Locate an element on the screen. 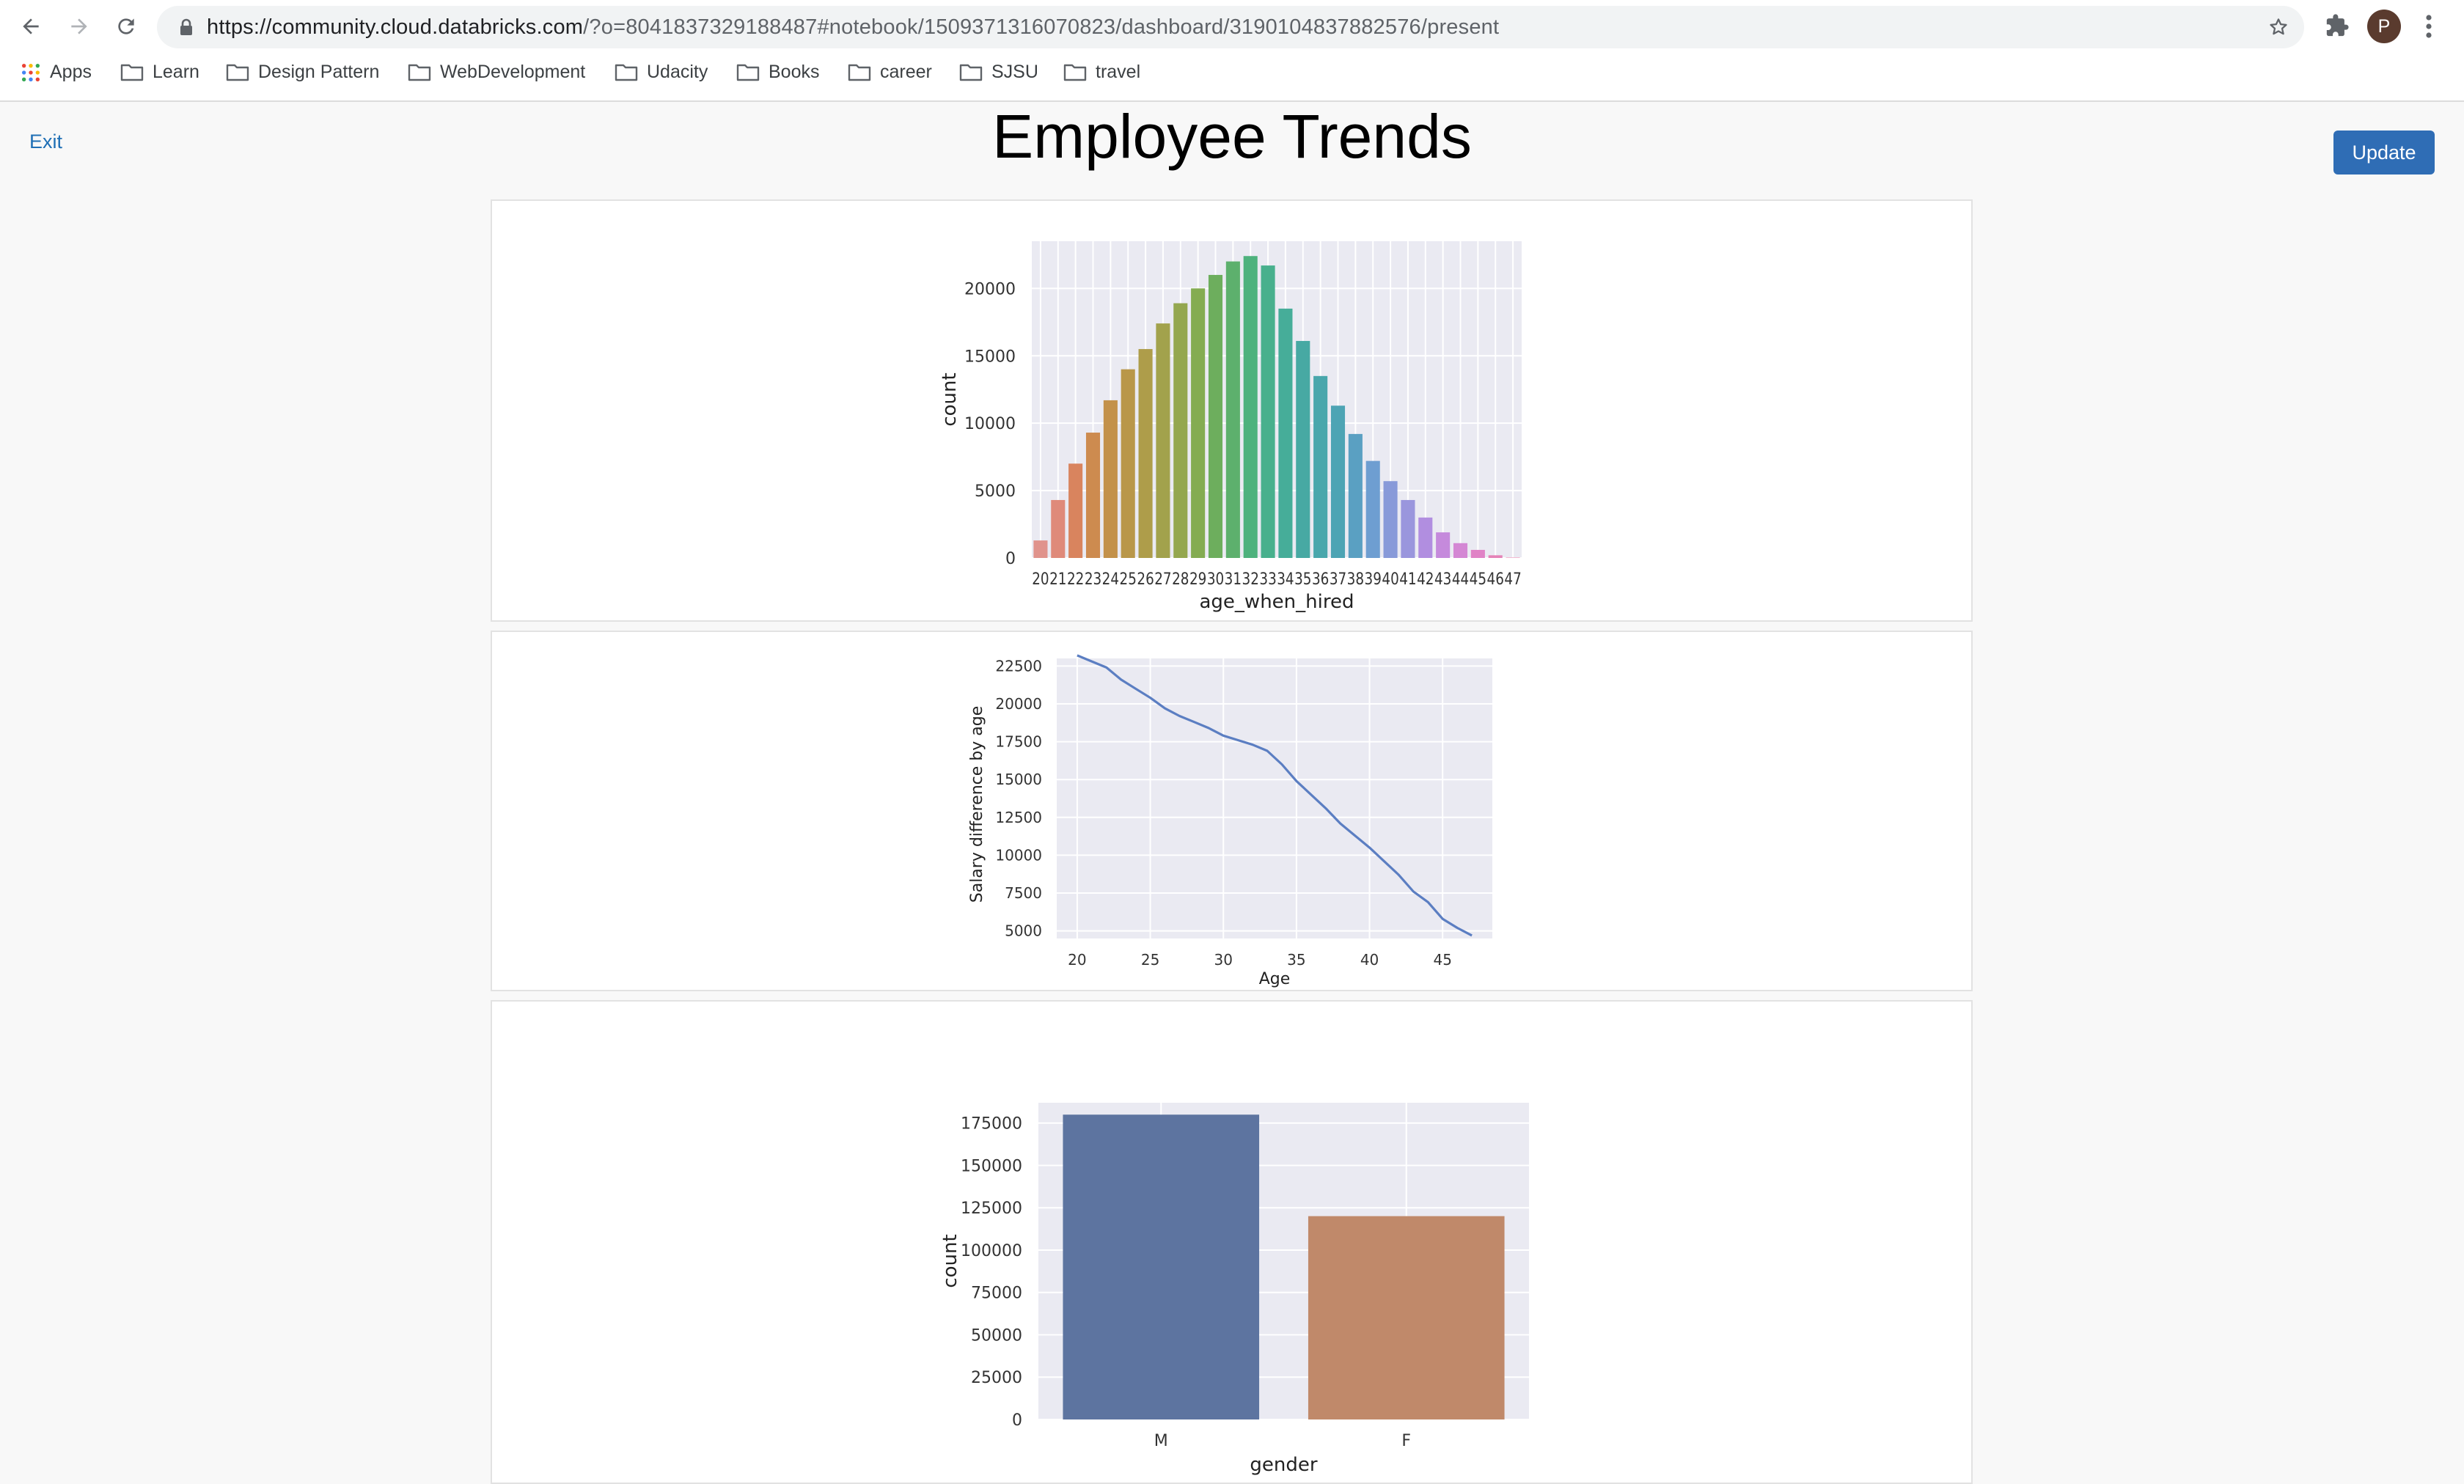 The height and width of the screenshot is (1484, 2464). x-tick-label: M is located at coordinates (1161, 1441).